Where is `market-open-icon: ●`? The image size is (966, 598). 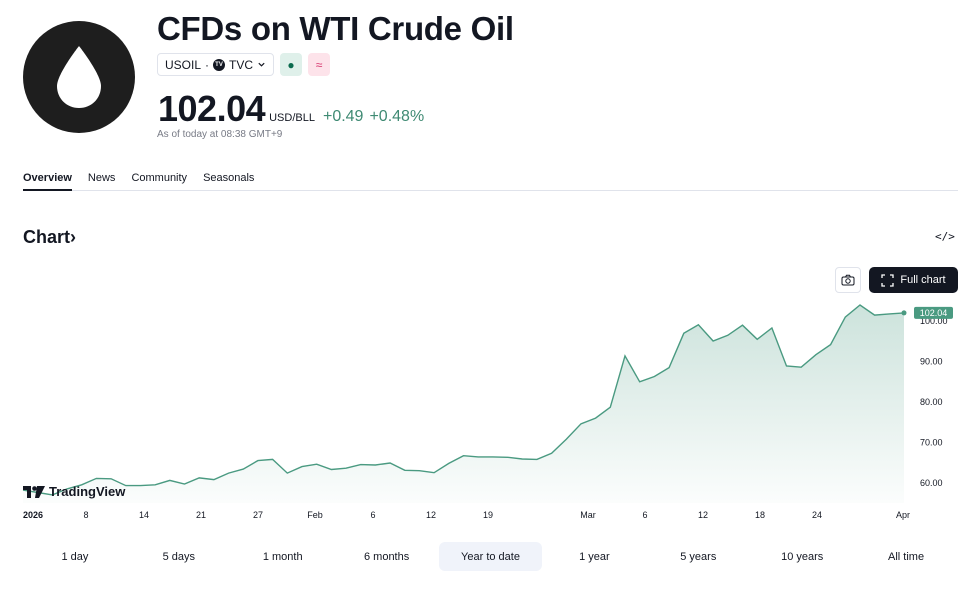
market-open-icon: ● is located at coordinates (291, 64).